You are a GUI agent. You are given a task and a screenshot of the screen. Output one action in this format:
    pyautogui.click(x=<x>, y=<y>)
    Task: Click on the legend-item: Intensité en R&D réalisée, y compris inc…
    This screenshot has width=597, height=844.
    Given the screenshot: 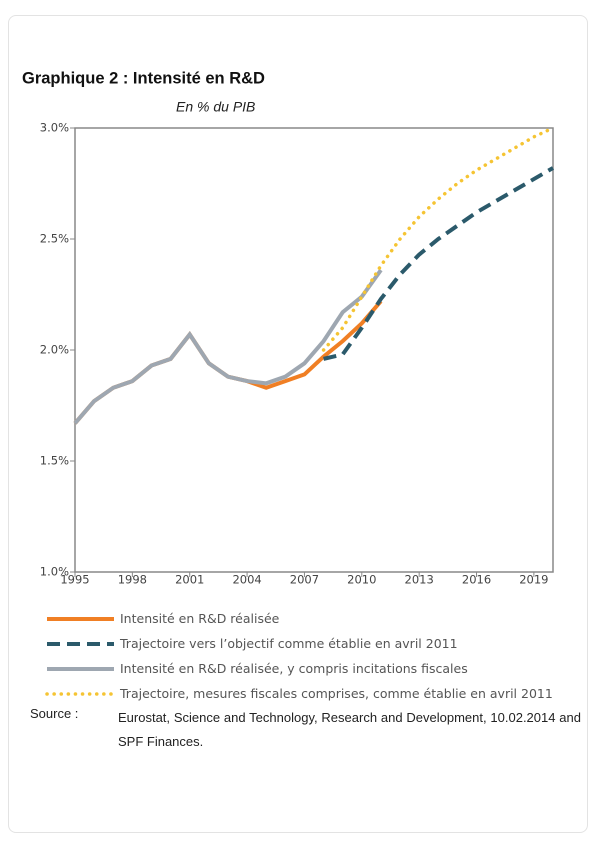 What is the action you would take?
    pyautogui.click(x=304, y=669)
    